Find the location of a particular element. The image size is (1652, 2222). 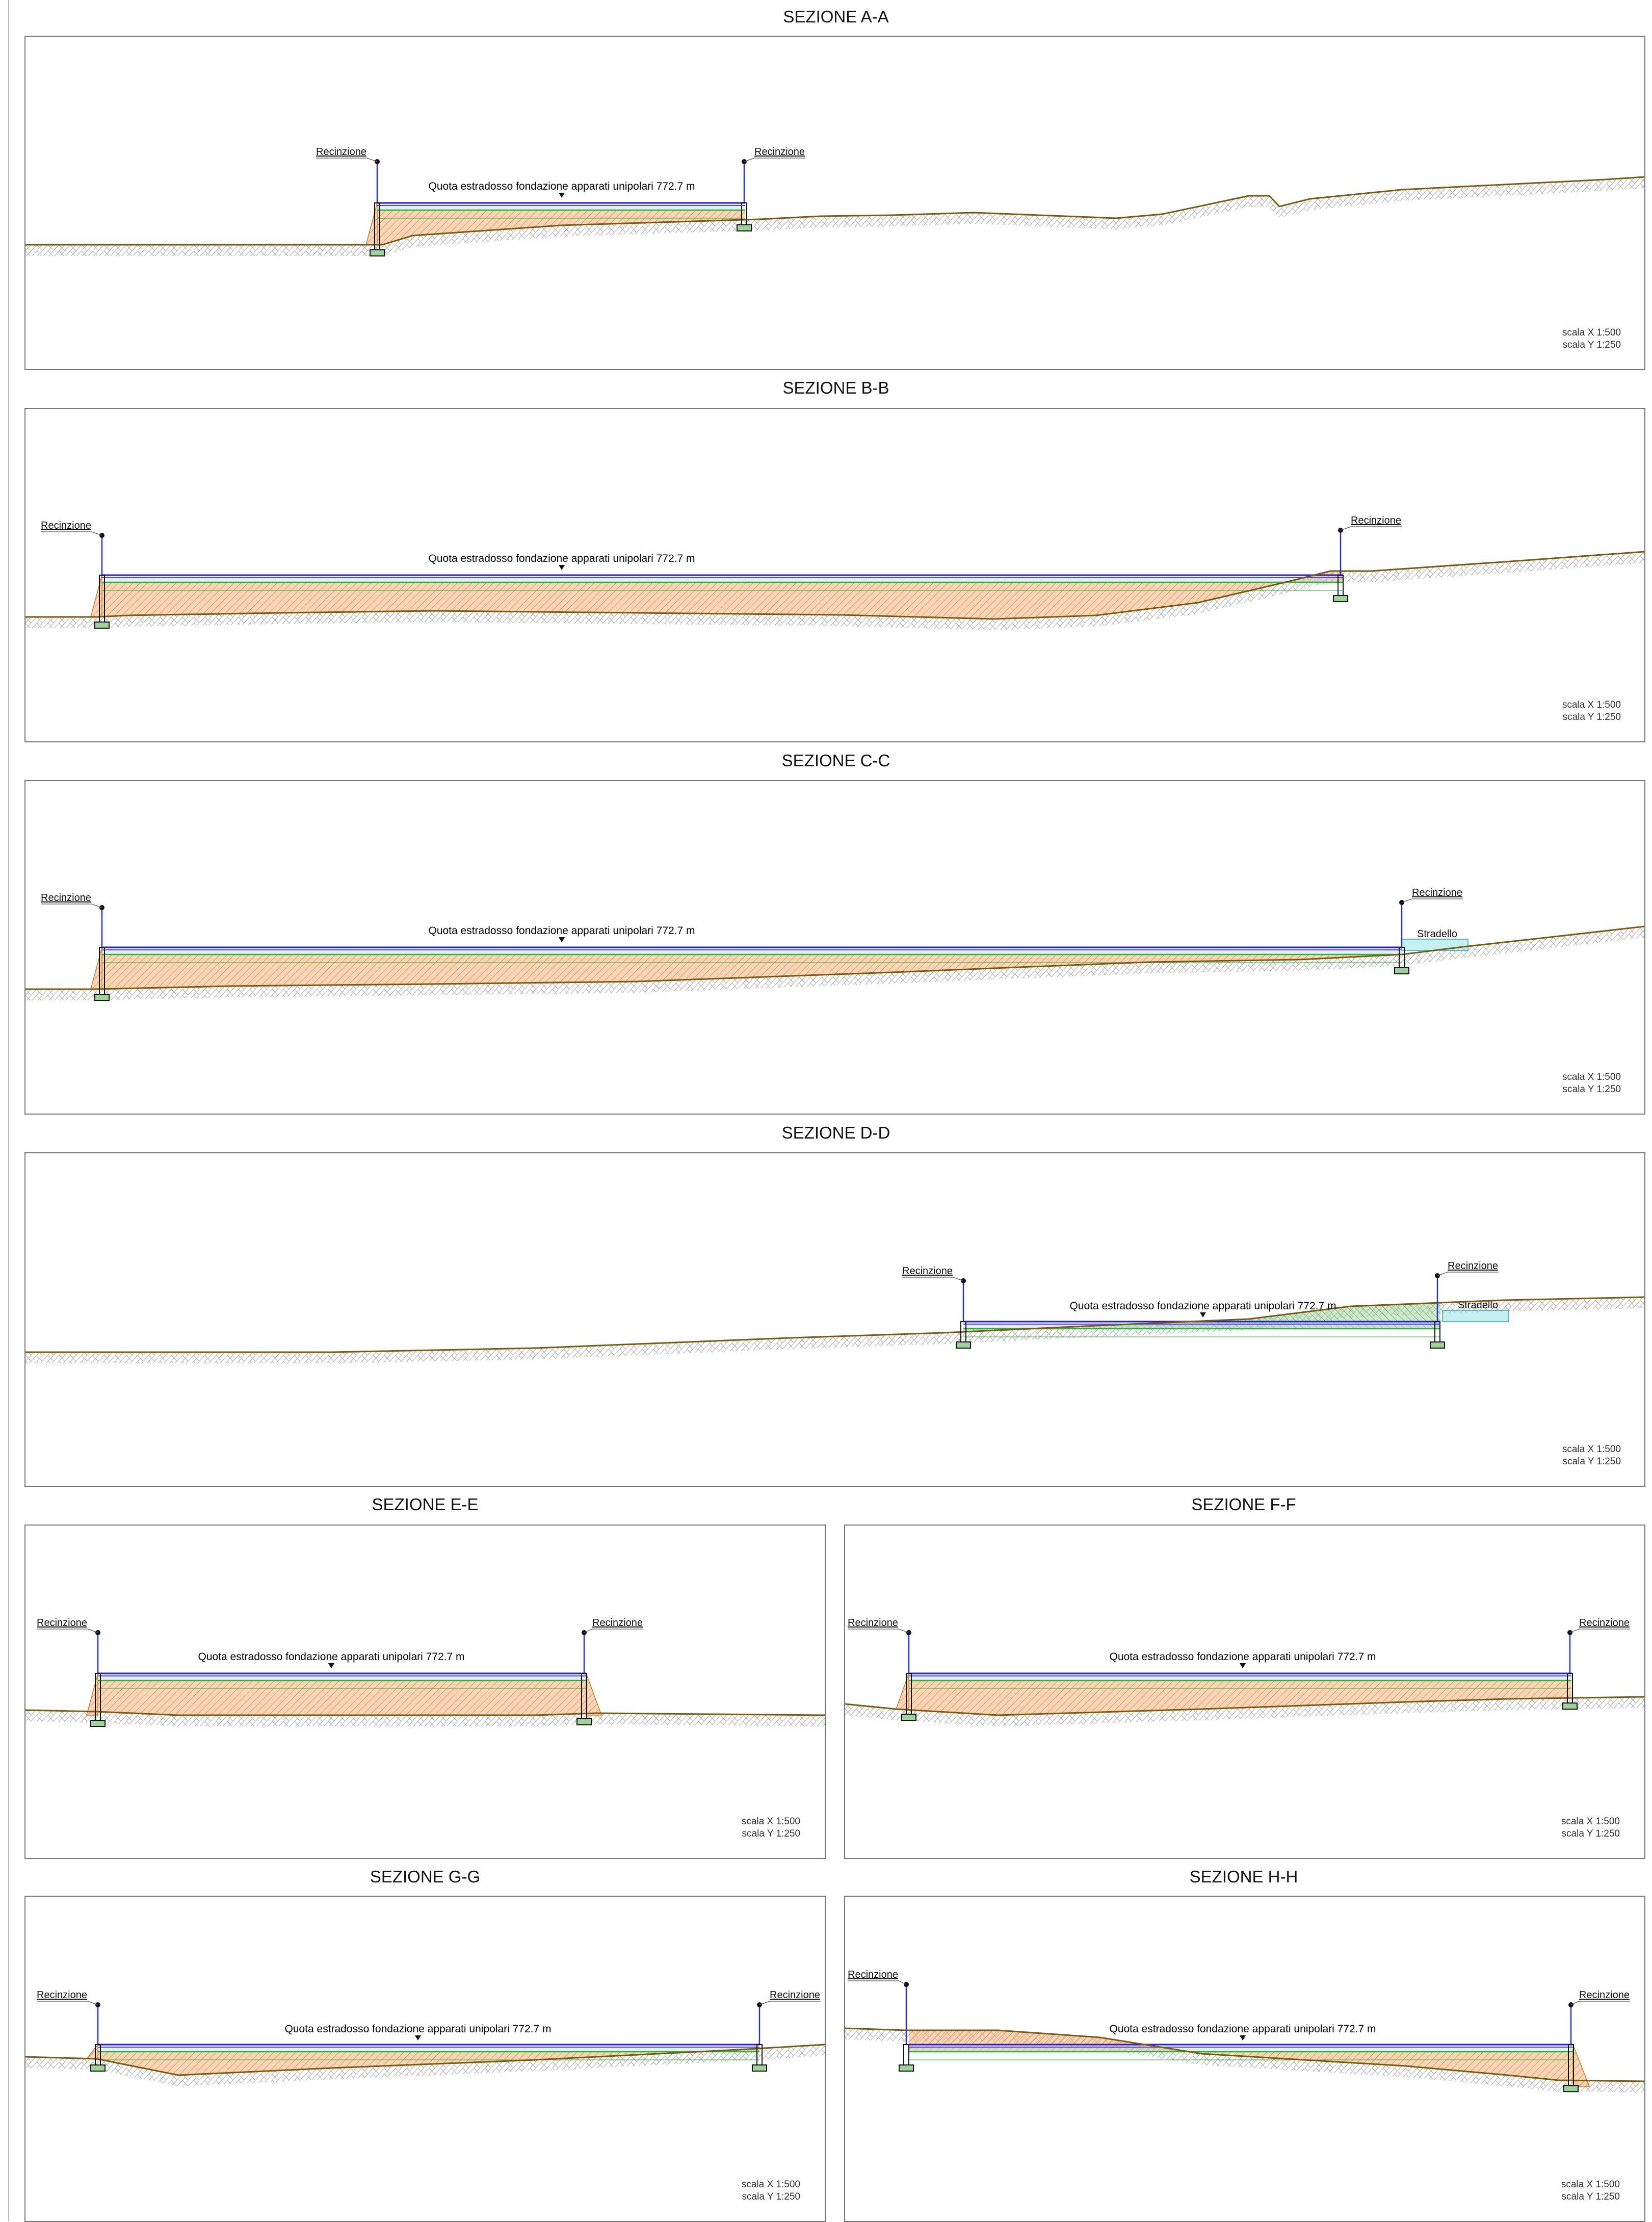

sheet-left-border is located at coordinates (5, 1111).